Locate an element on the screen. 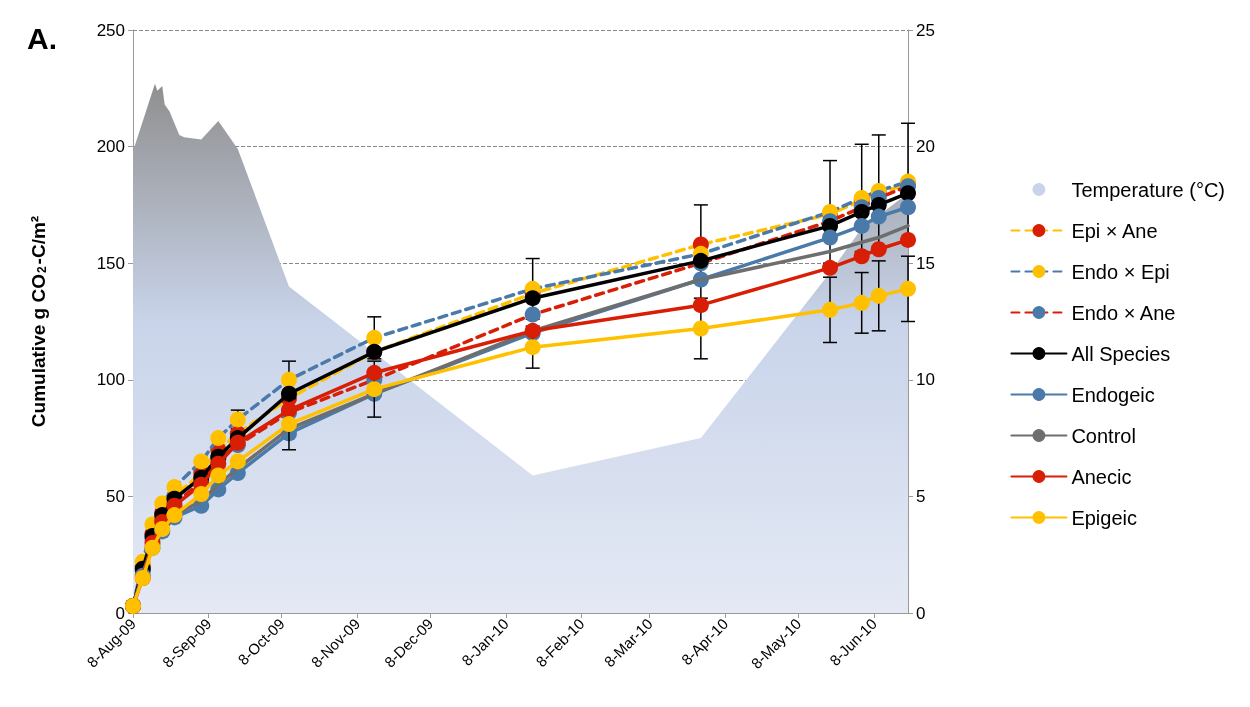 This screenshot has height=707, width=1250. y2-tick-label: 20 is located at coordinates (925, 147).